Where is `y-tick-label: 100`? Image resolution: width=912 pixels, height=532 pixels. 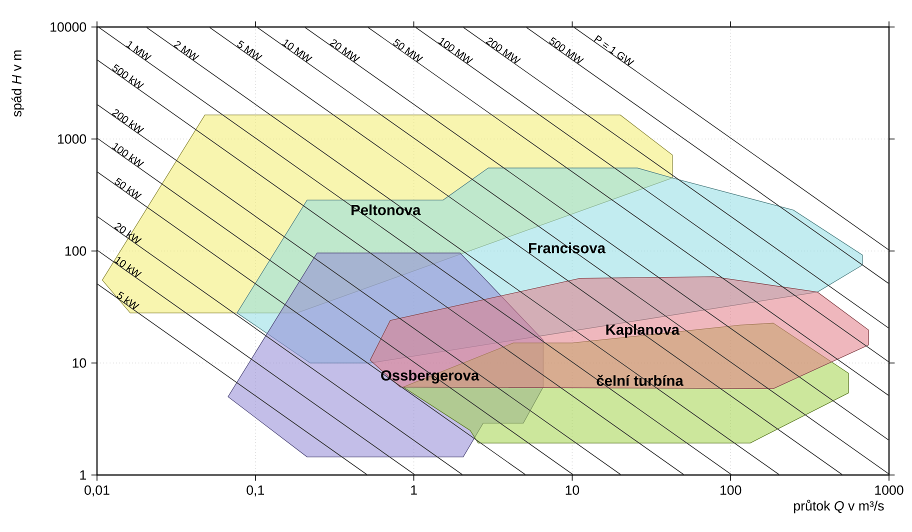 y-tick-label: 100 is located at coordinates (75, 251).